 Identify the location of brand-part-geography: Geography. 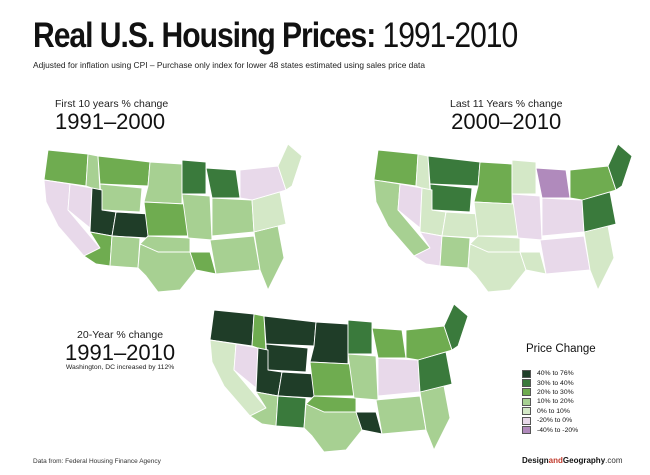
(584, 460).